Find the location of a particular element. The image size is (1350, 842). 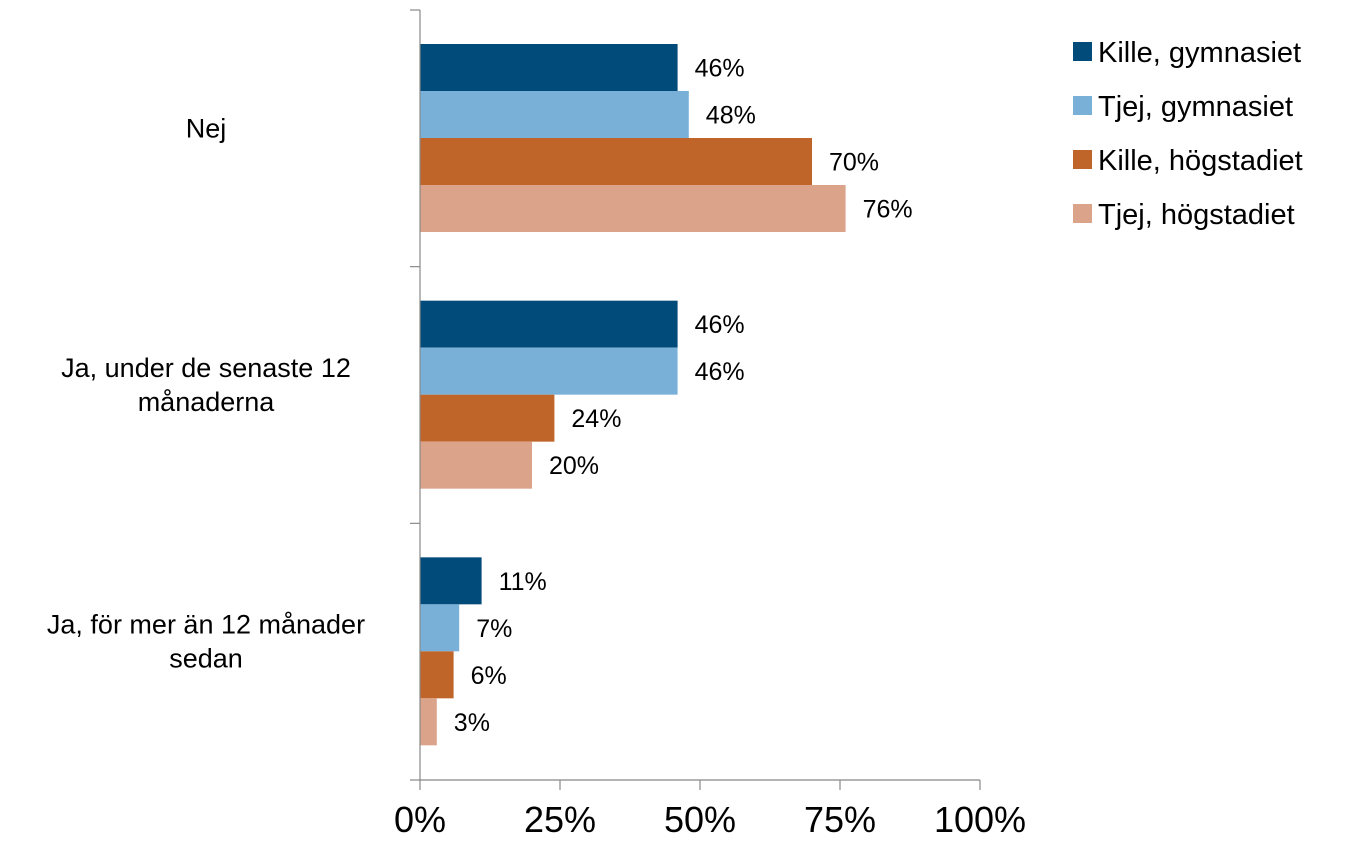

category-label: Ja, för mer än 12 månader is located at coordinates (206, 625).